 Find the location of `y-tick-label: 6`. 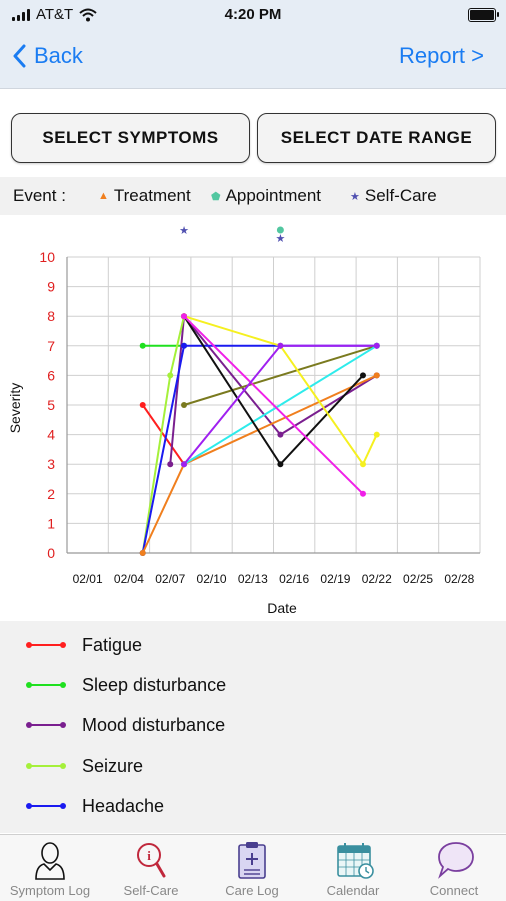

y-tick-label: 6 is located at coordinates (51, 375).